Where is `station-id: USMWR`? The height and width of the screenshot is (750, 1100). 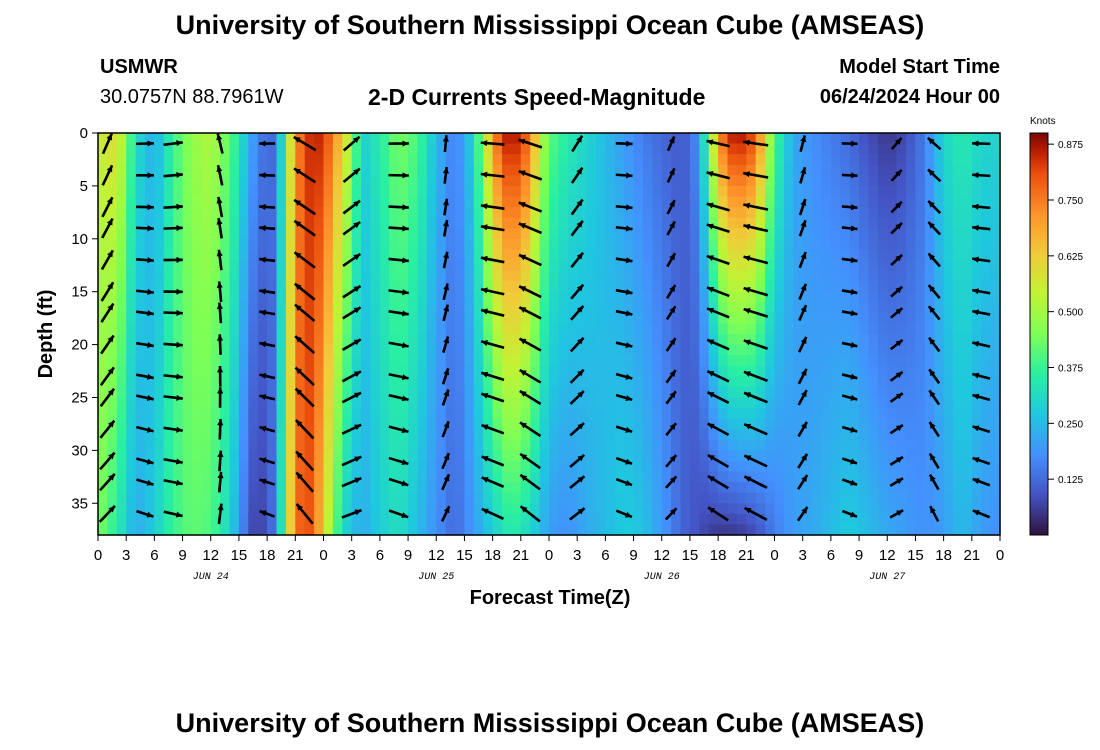
station-id: USMWR is located at coordinates (139, 67).